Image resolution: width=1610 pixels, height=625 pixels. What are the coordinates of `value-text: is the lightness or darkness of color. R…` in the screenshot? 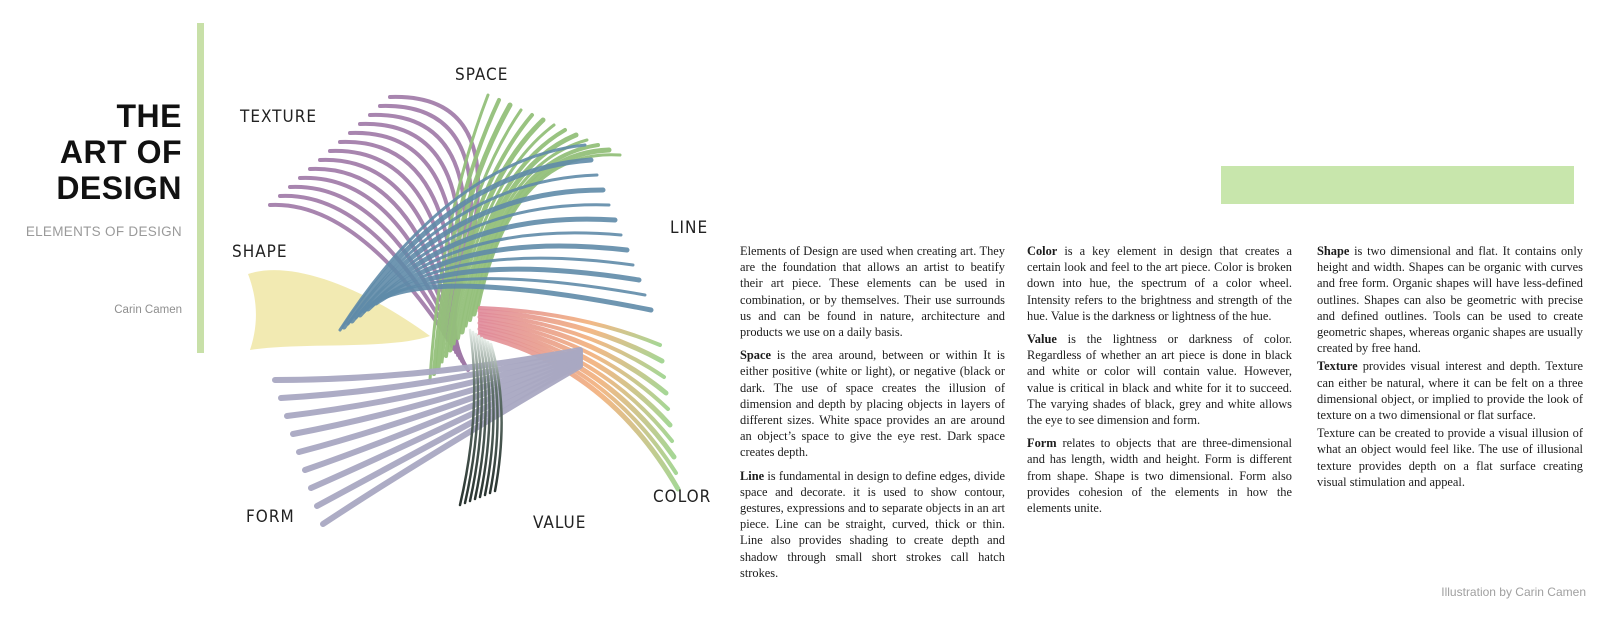 It's located at (1159, 380).